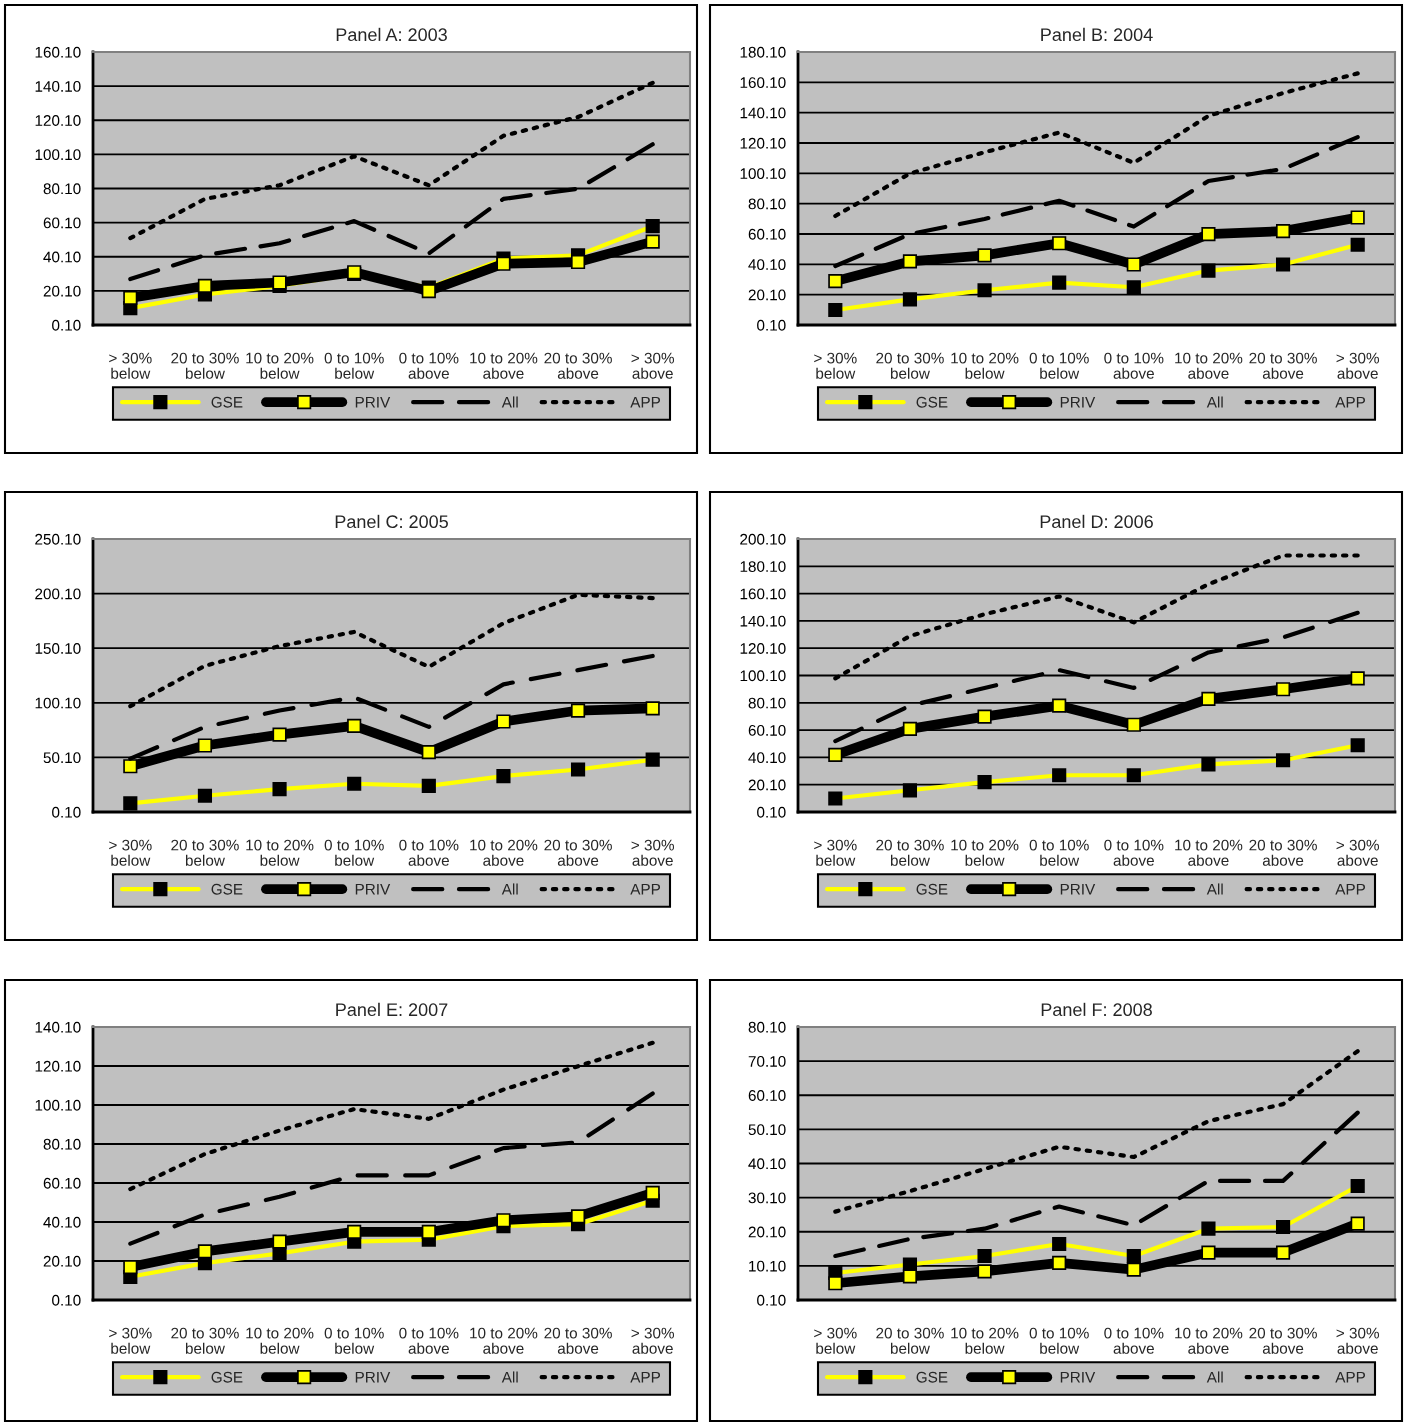  I want to click on y-tick-label: 140.10, so click(58, 86).